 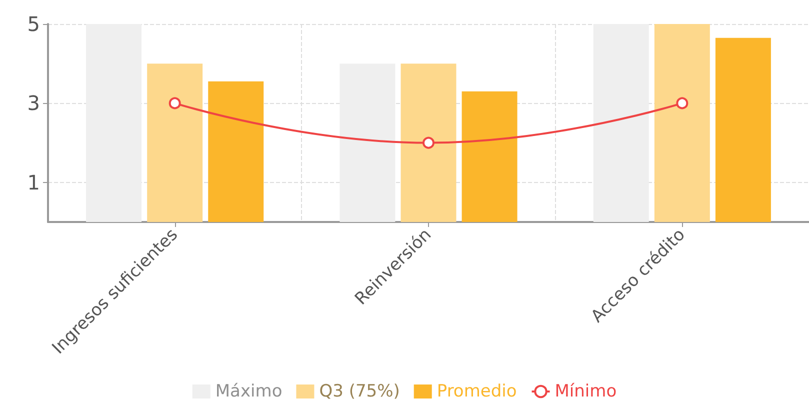 What do you see at coordinates (248, 392) in the screenshot?
I see `legend-label: Máximo` at bounding box center [248, 392].